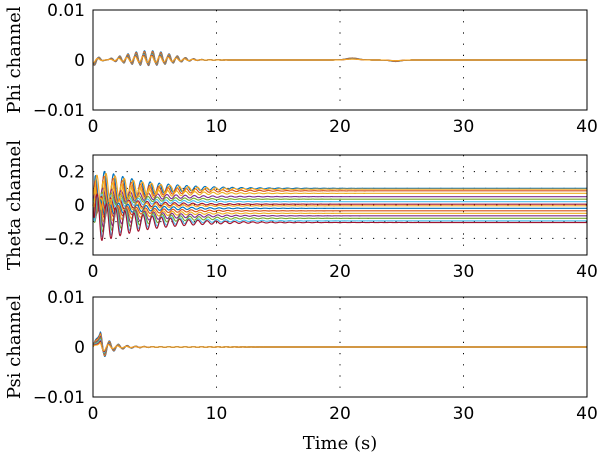 The height and width of the screenshot is (461, 600). I want to click on theta-x-tick-labels: 0 10 20 30 40, so click(343, 272).